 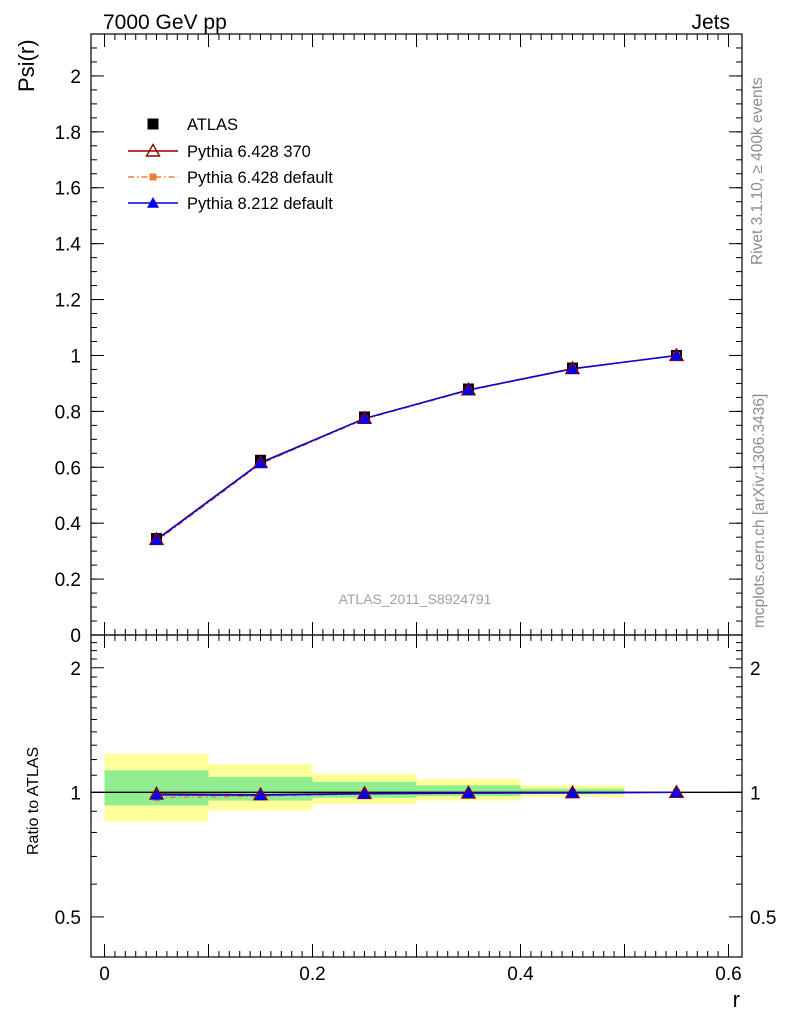 I want to click on legend-marker-p8_default, so click(x=153, y=202).